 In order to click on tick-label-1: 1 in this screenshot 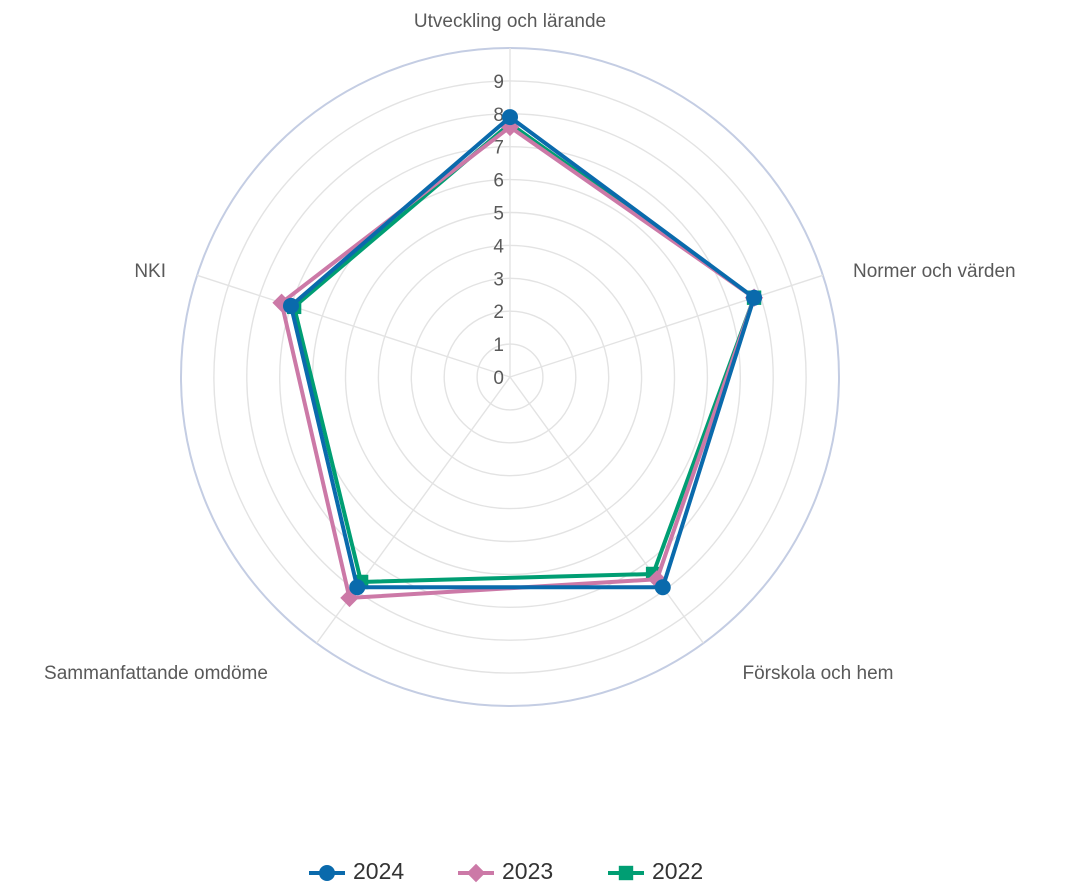, I will do `click(498, 345)`.